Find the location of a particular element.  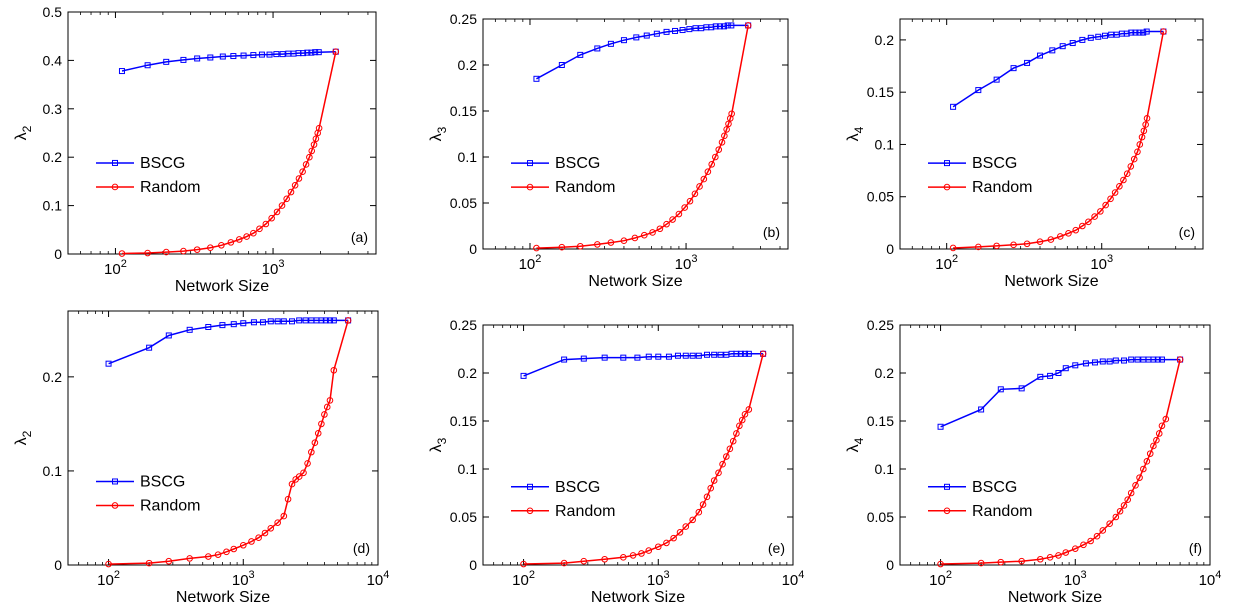

y-axis-label: λ2 is located at coordinates (23, 437).